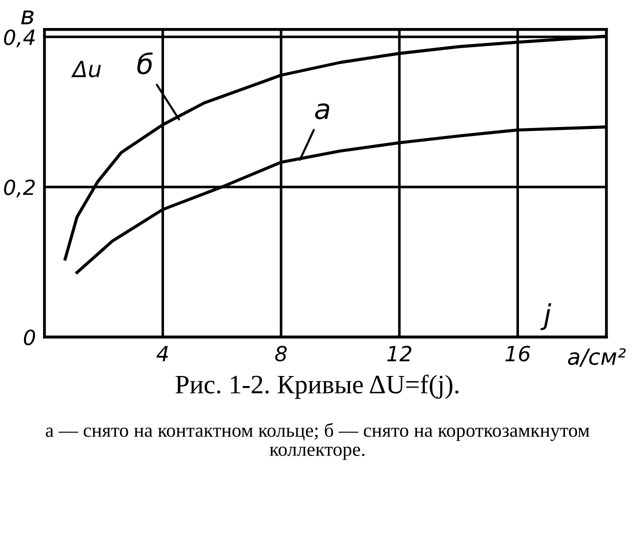 Image resolution: width=635 pixels, height=535 pixels. Describe the element at coordinates (597, 357) in the screenshot. I see `text: а/см²` at that location.